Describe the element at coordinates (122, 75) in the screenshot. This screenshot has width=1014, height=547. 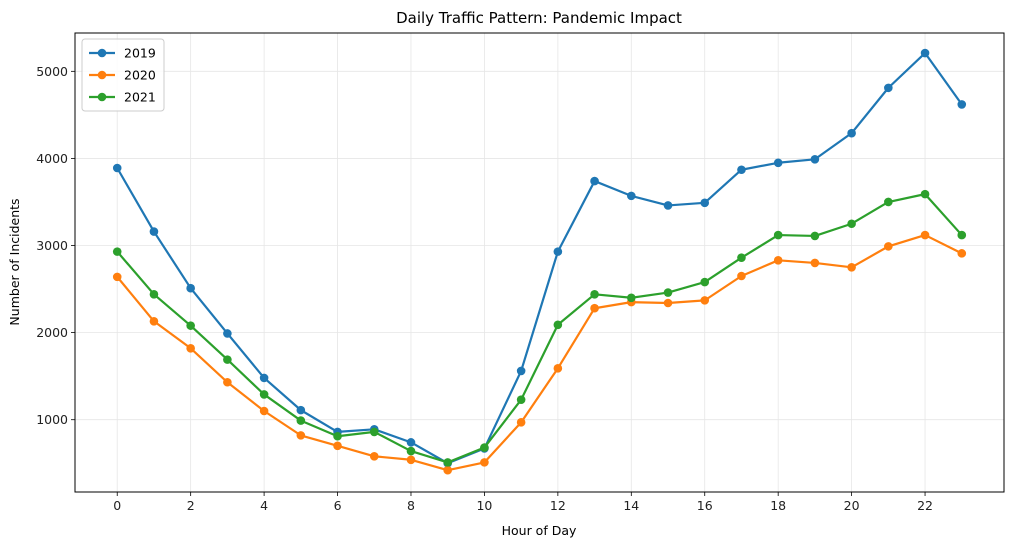
I see `legend-item-2020: 2020` at that location.